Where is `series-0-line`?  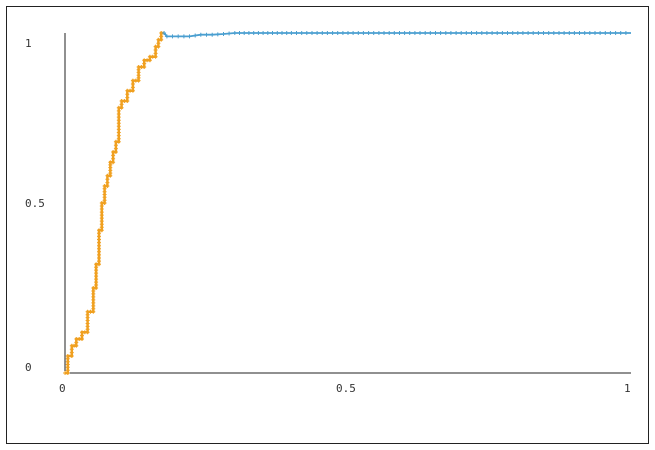
series-0-line is located at coordinates (115, 203).